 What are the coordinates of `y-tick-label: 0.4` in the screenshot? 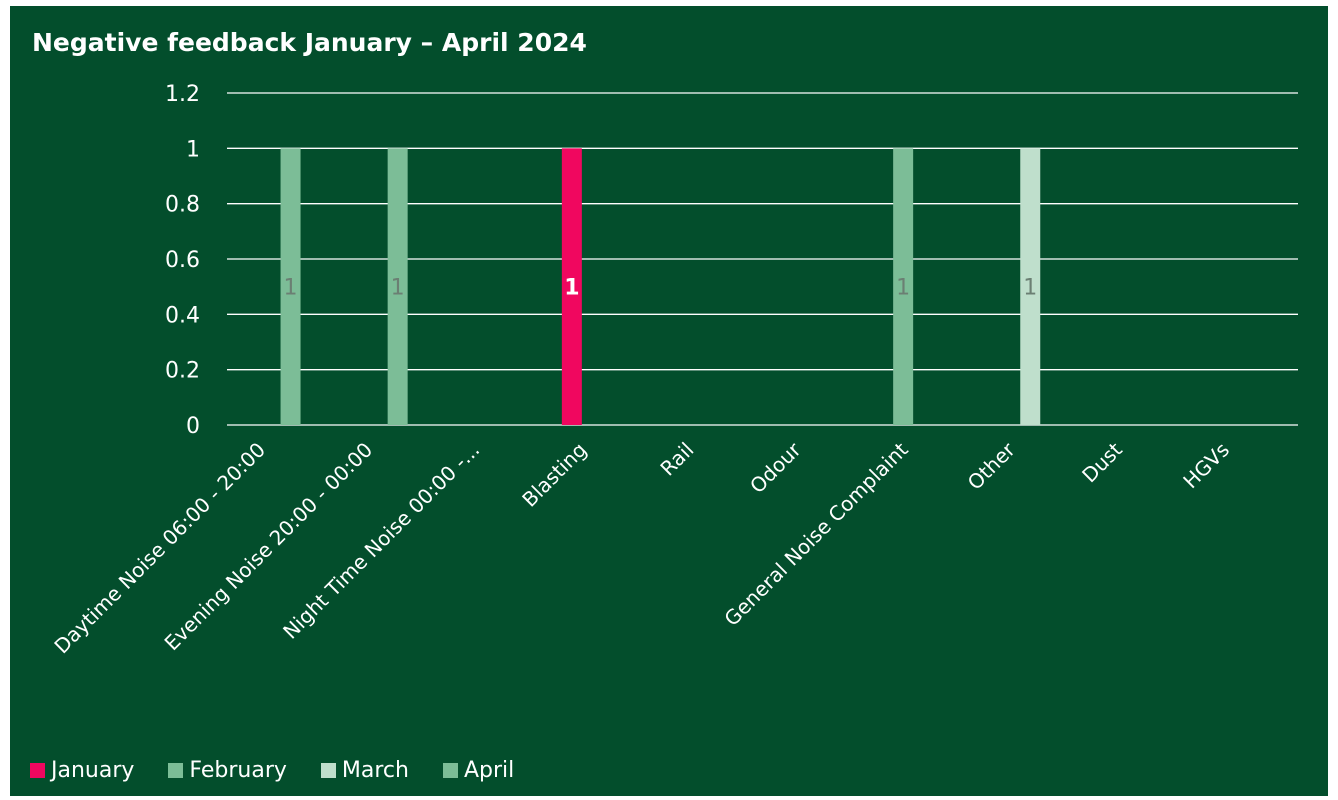 It's located at (182, 315).